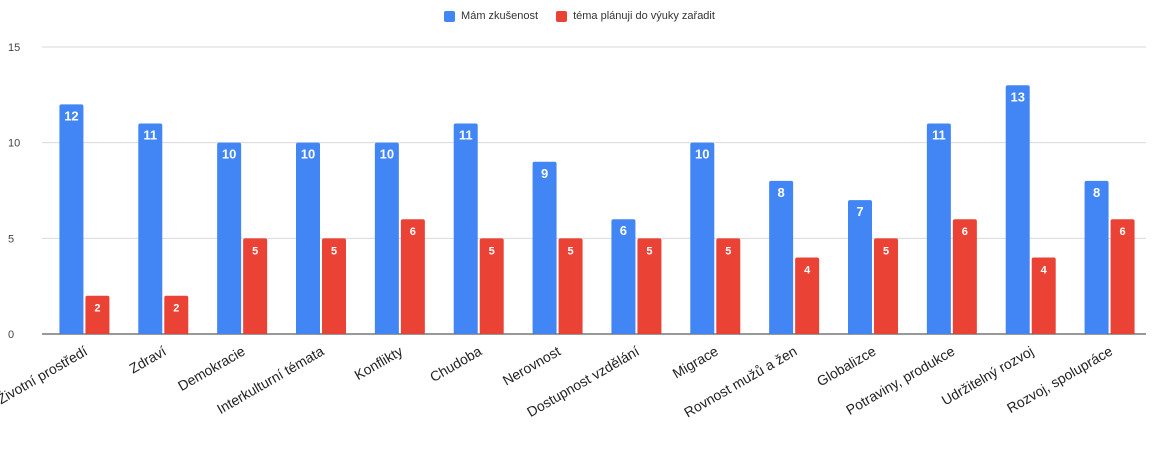 Image resolution: width=1159 pixels, height=459 pixels. What do you see at coordinates (500, 16) in the screenshot?
I see `legend-label: Mám zkušenost` at bounding box center [500, 16].